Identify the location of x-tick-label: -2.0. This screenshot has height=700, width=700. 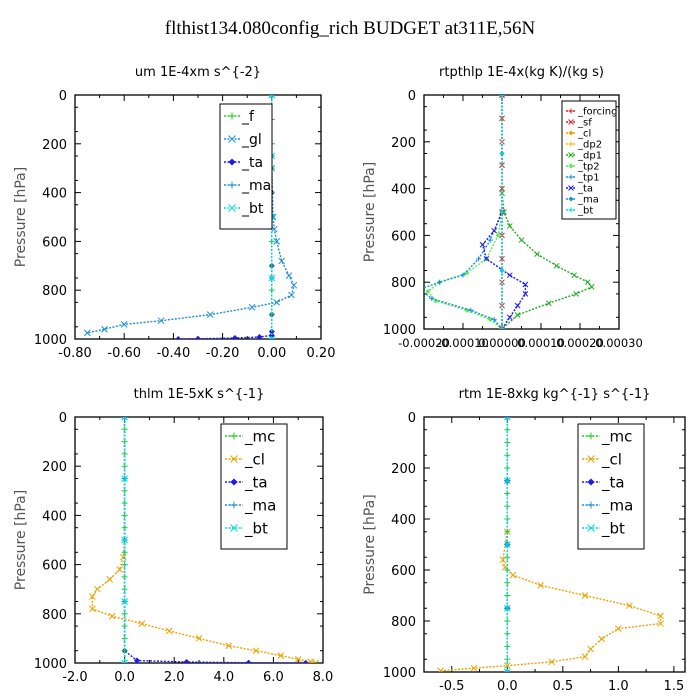
(74, 677).